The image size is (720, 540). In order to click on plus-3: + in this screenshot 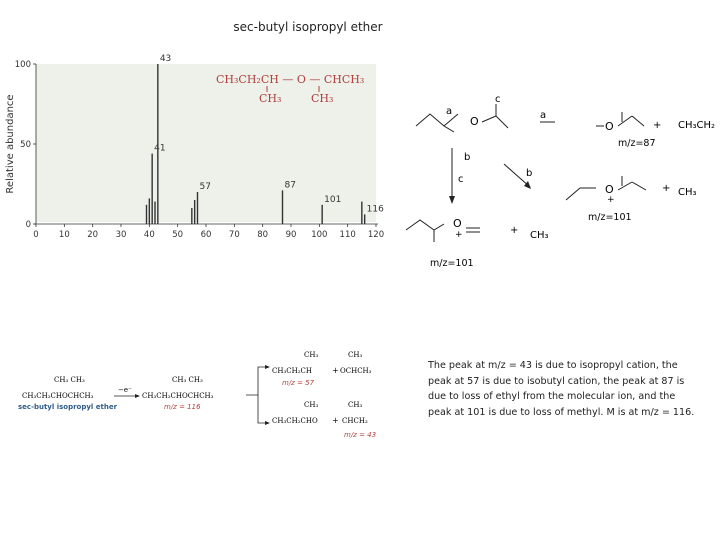, I will do `click(514, 230)`.